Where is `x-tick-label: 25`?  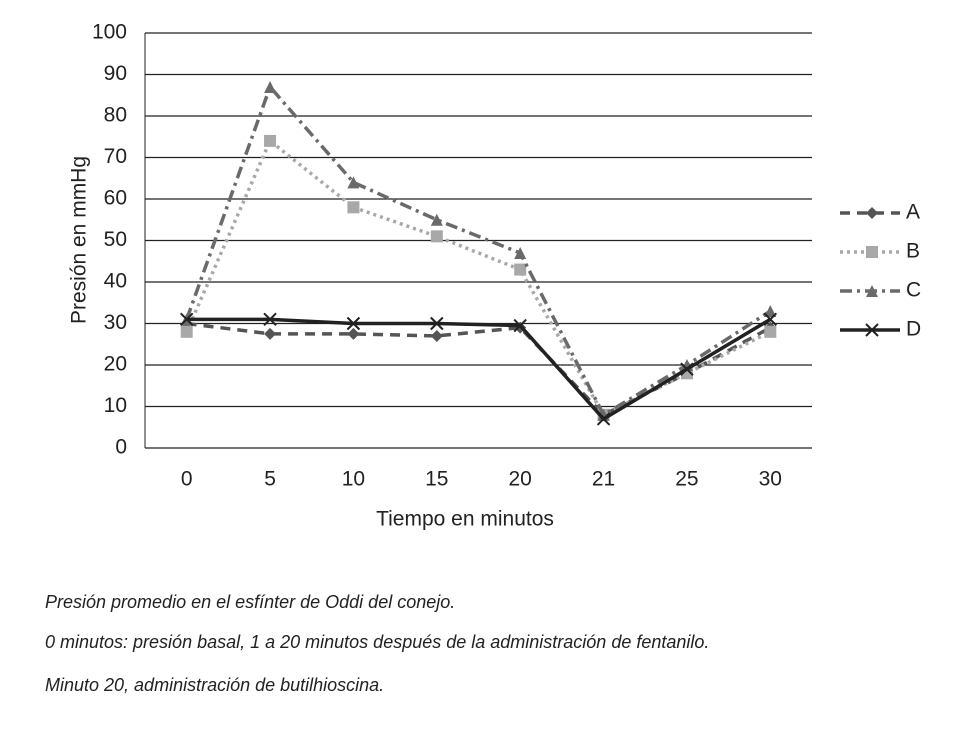
x-tick-label: 25 is located at coordinates (686, 479).